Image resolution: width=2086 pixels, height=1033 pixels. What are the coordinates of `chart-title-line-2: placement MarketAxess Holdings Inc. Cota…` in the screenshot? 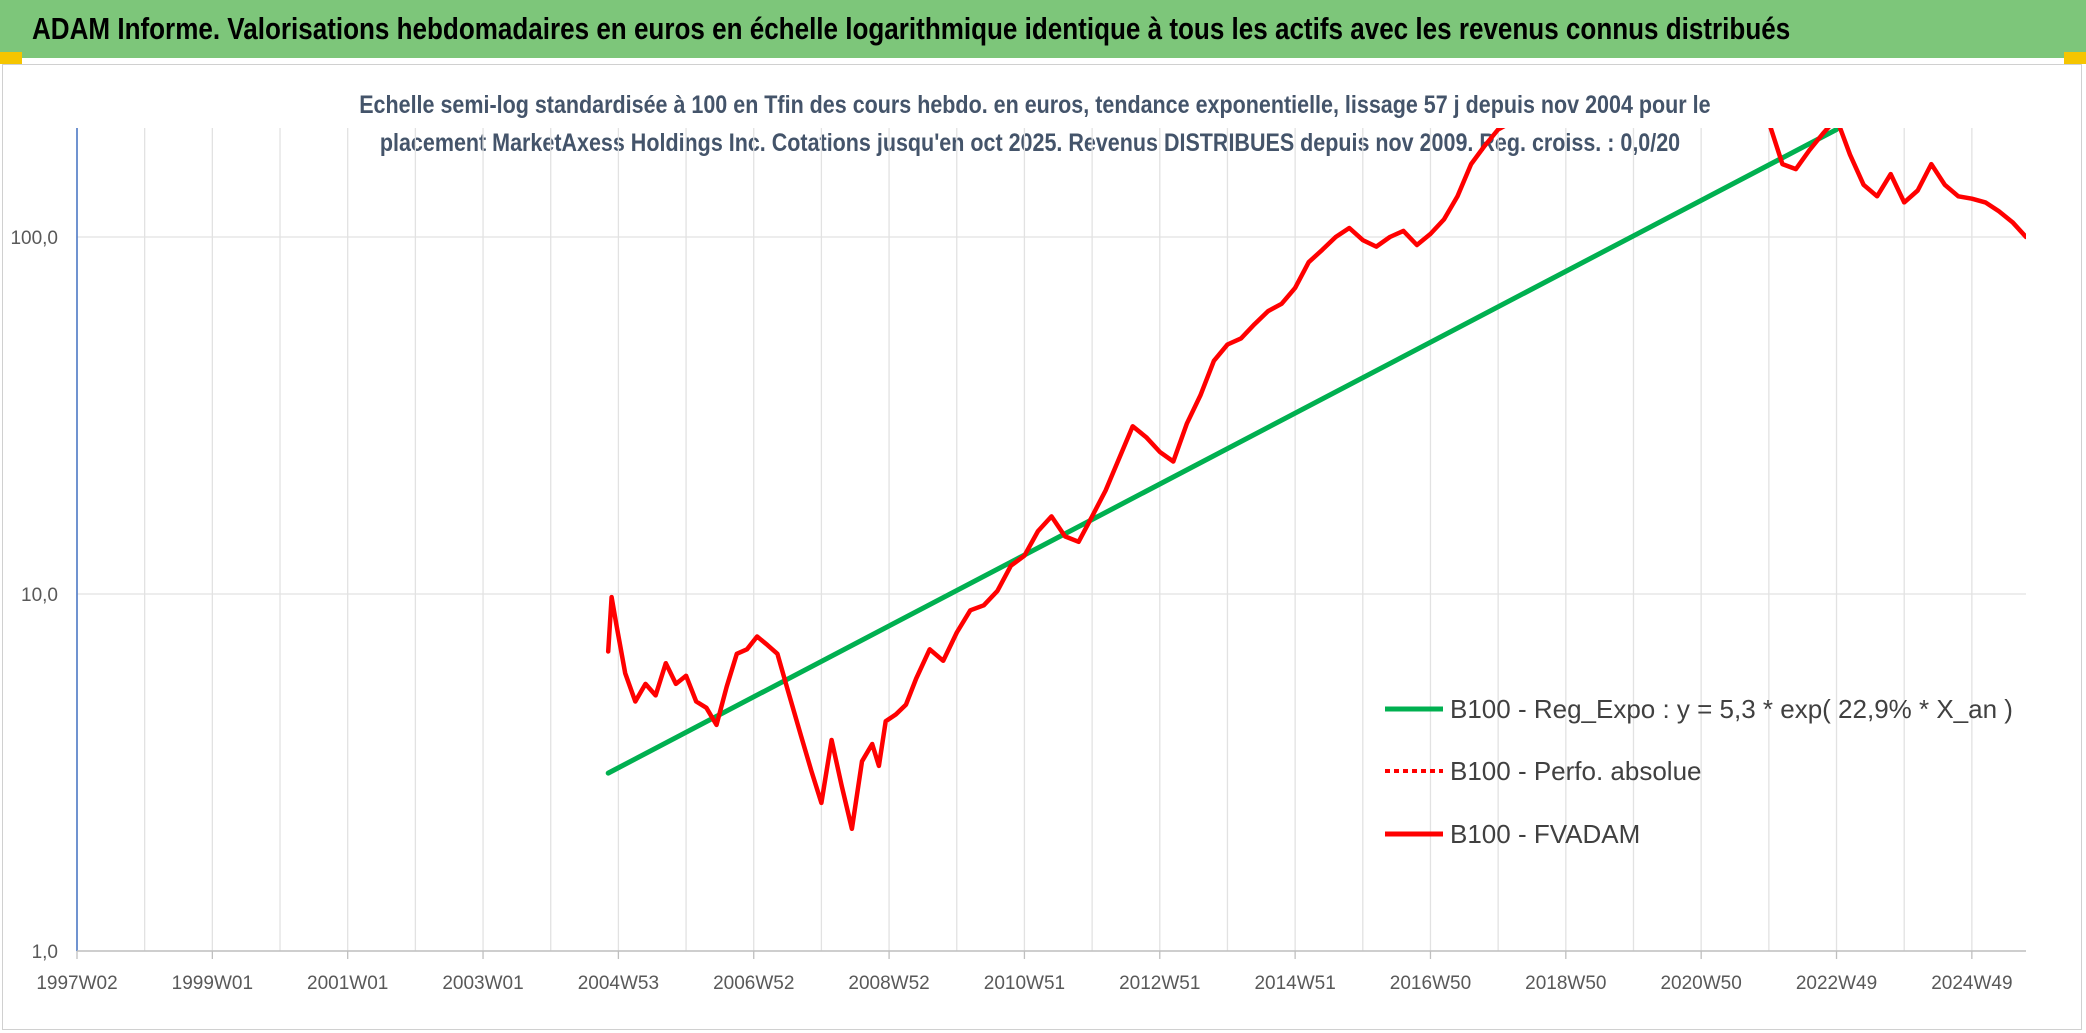 It's located at (1030, 143).